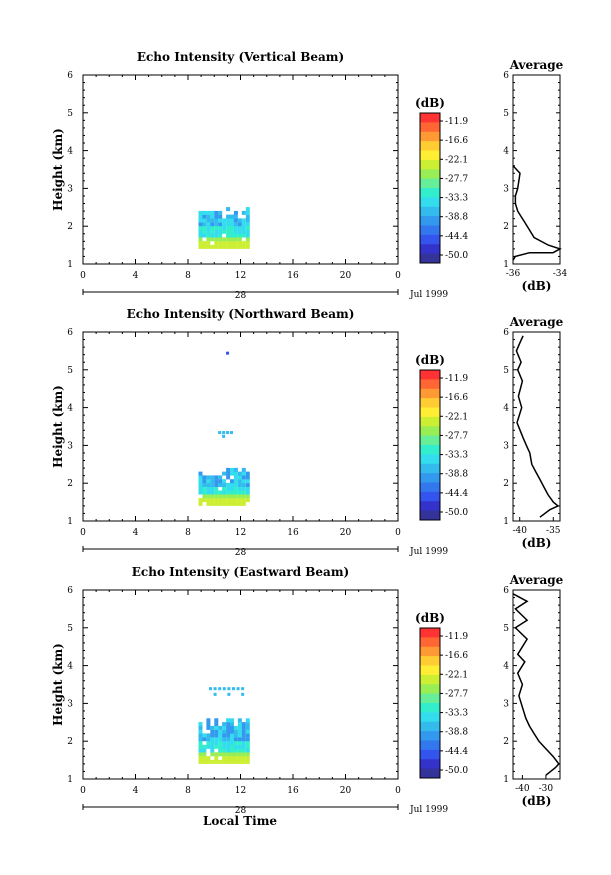 The image size is (611, 875). Describe the element at coordinates (506, 667) in the screenshot. I see `average-y-tick-label: 4` at that location.